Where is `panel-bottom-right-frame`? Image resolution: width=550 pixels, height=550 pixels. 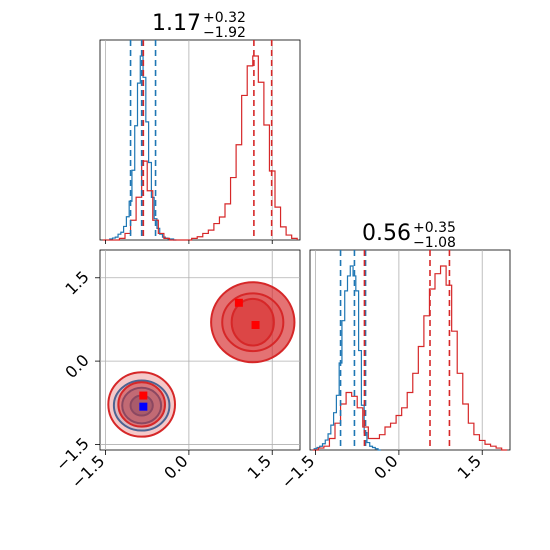 panel-bottom-right-frame is located at coordinates (410, 350).